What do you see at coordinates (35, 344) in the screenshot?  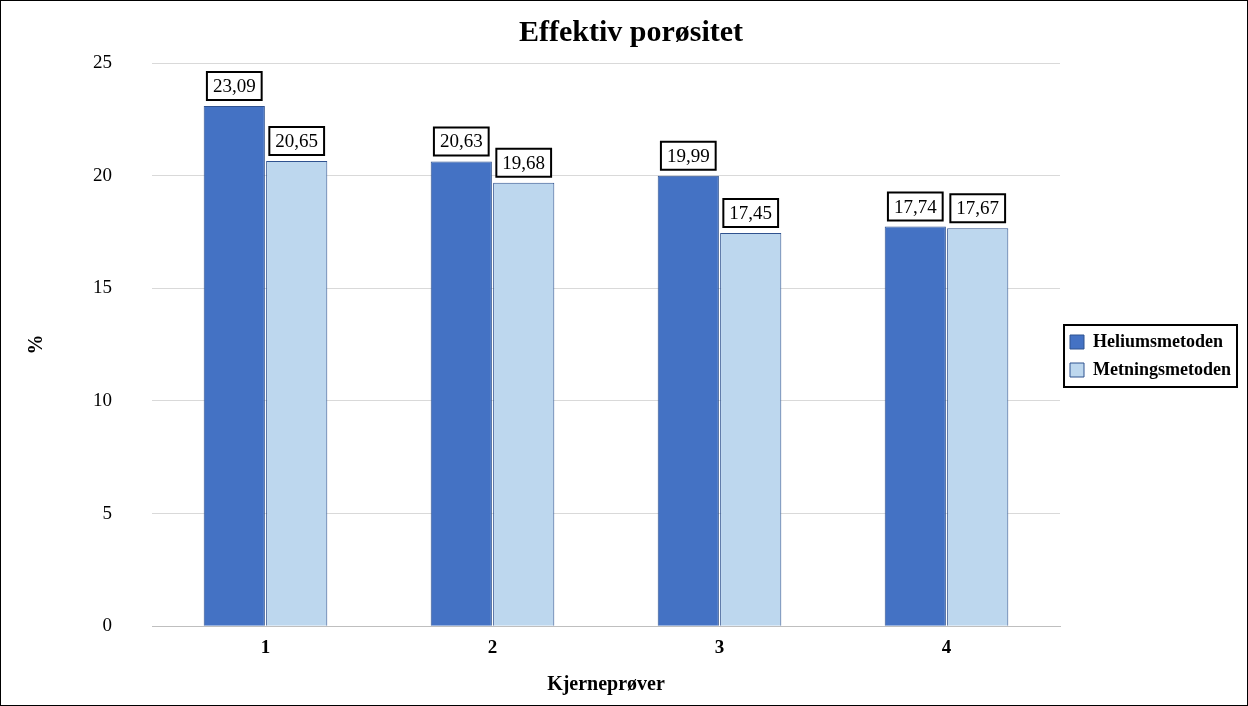 I see `y-axis-title: %` at bounding box center [35, 344].